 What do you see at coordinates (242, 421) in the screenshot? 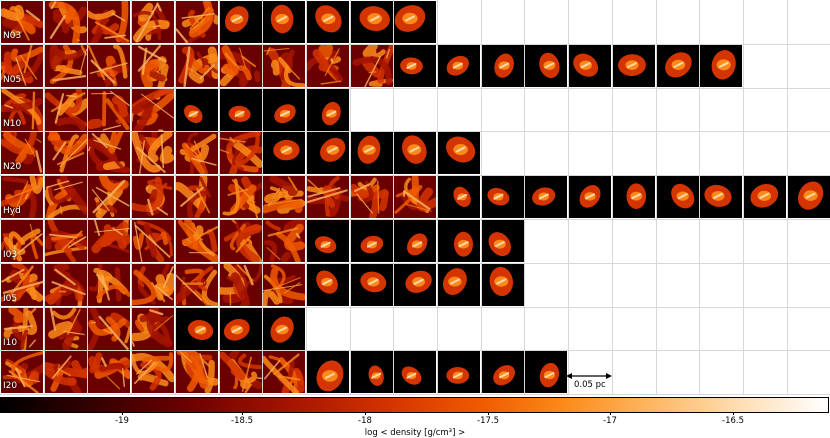
I see `colorbar-tick-label: -18.5` at bounding box center [242, 421].